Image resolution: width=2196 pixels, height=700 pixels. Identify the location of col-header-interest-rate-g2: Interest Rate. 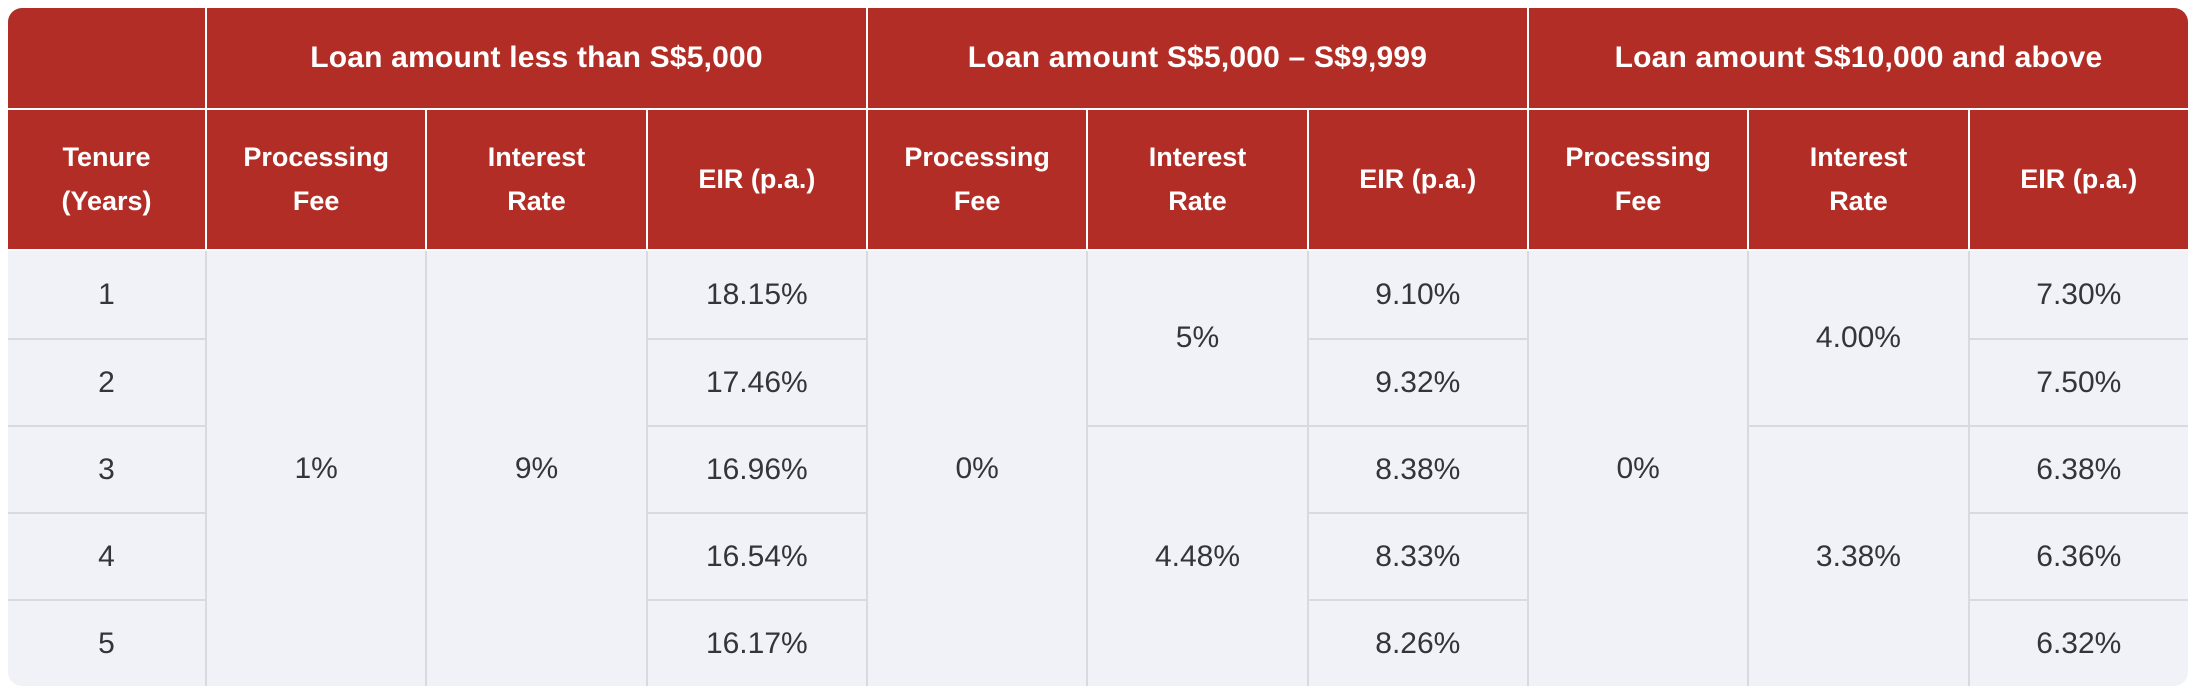
(1196, 180).